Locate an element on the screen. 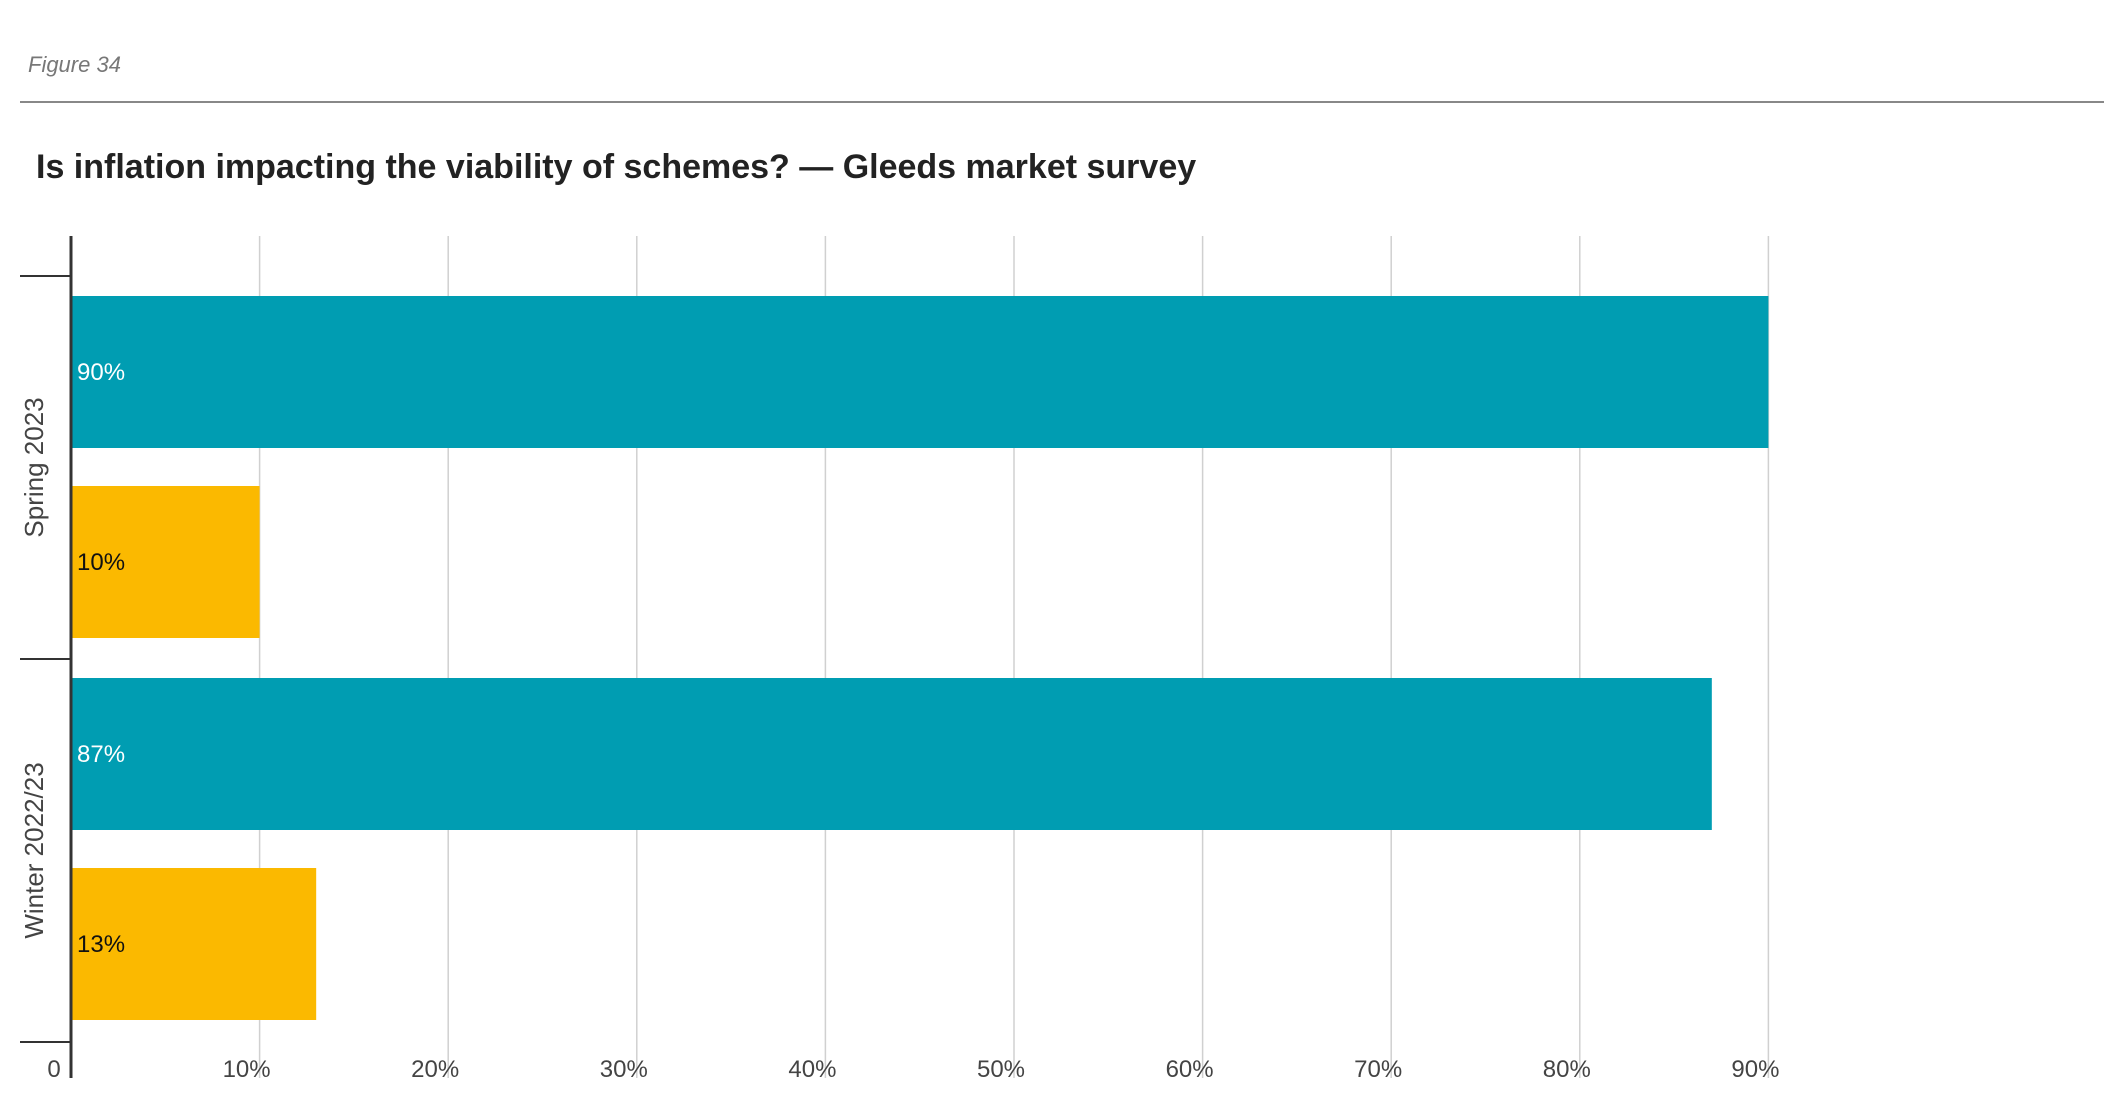 Image resolution: width=2124 pixels, height=1106 pixels. figure-label: Figure 34 is located at coordinates (74, 64).